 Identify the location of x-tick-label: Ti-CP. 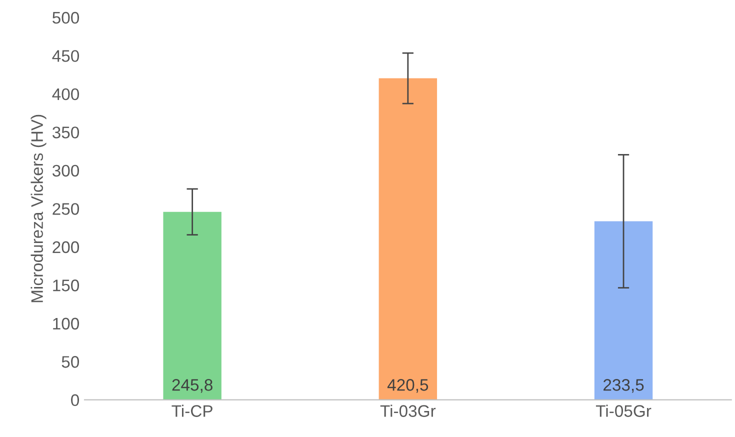
(192, 410).